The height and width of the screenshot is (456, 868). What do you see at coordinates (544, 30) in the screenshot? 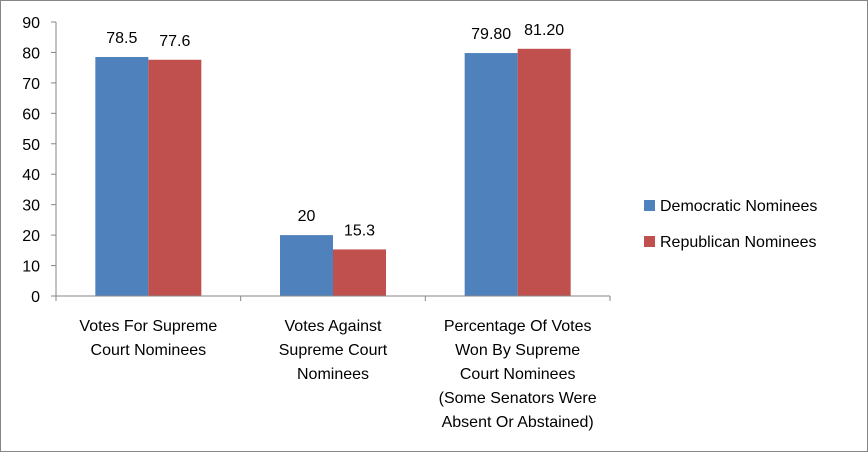
I see `data-label: 81.20` at bounding box center [544, 30].